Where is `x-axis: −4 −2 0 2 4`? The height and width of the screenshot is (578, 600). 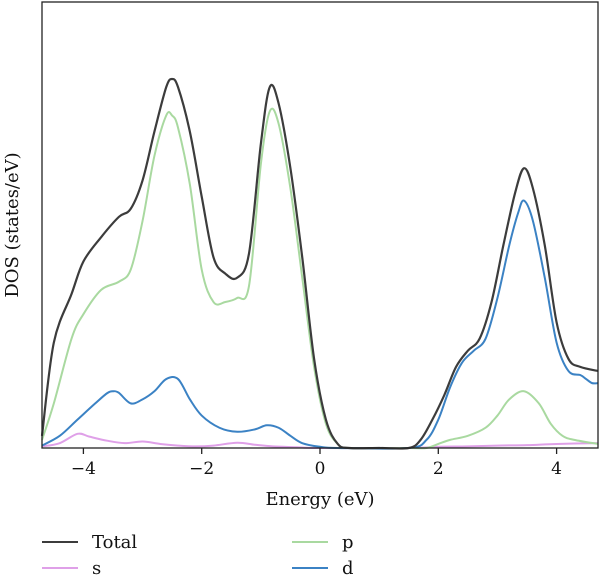
x-axis: −4 −2 0 2 4 is located at coordinates (316, 463).